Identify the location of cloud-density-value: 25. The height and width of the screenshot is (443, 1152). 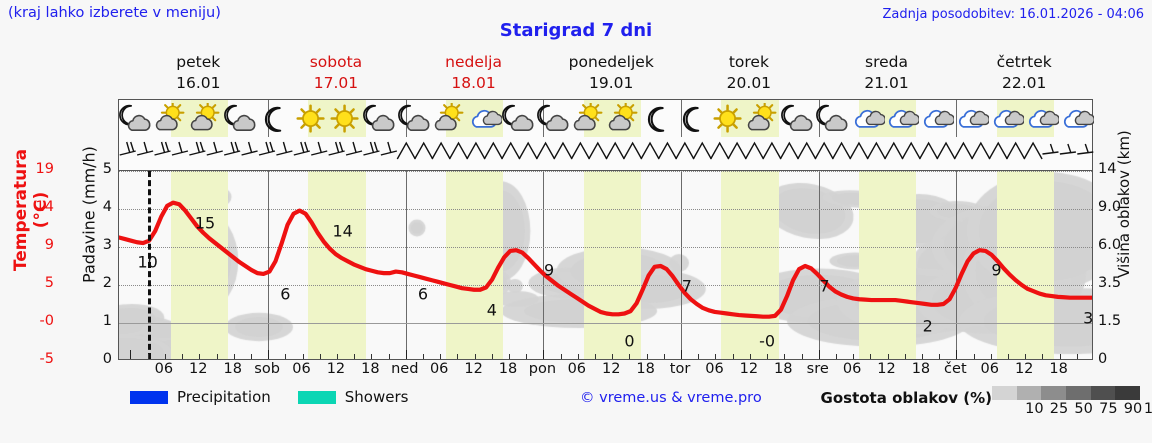
(1059, 409).